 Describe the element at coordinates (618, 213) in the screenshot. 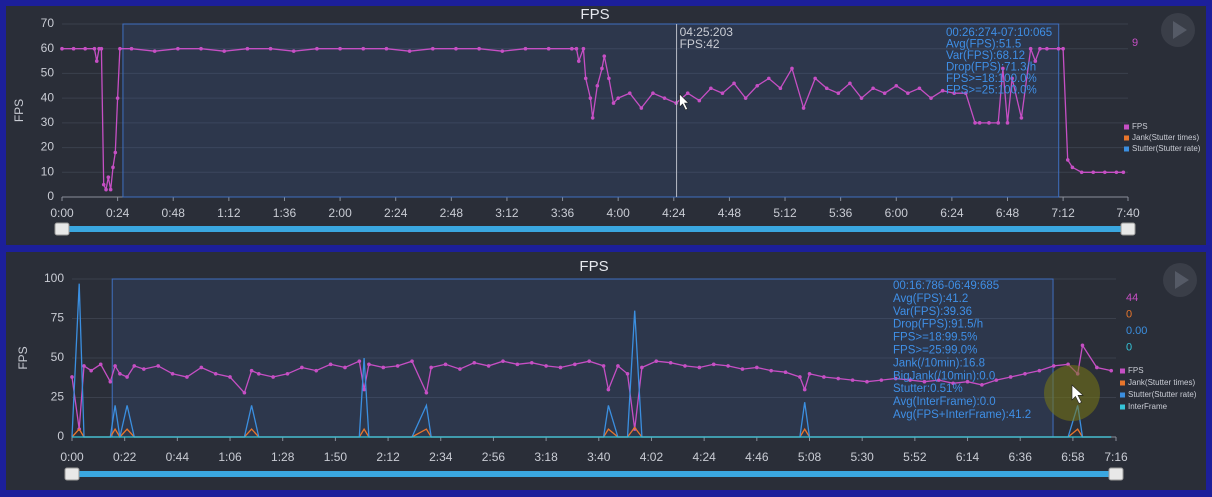

I see `x-tick-label: 4:00` at that location.